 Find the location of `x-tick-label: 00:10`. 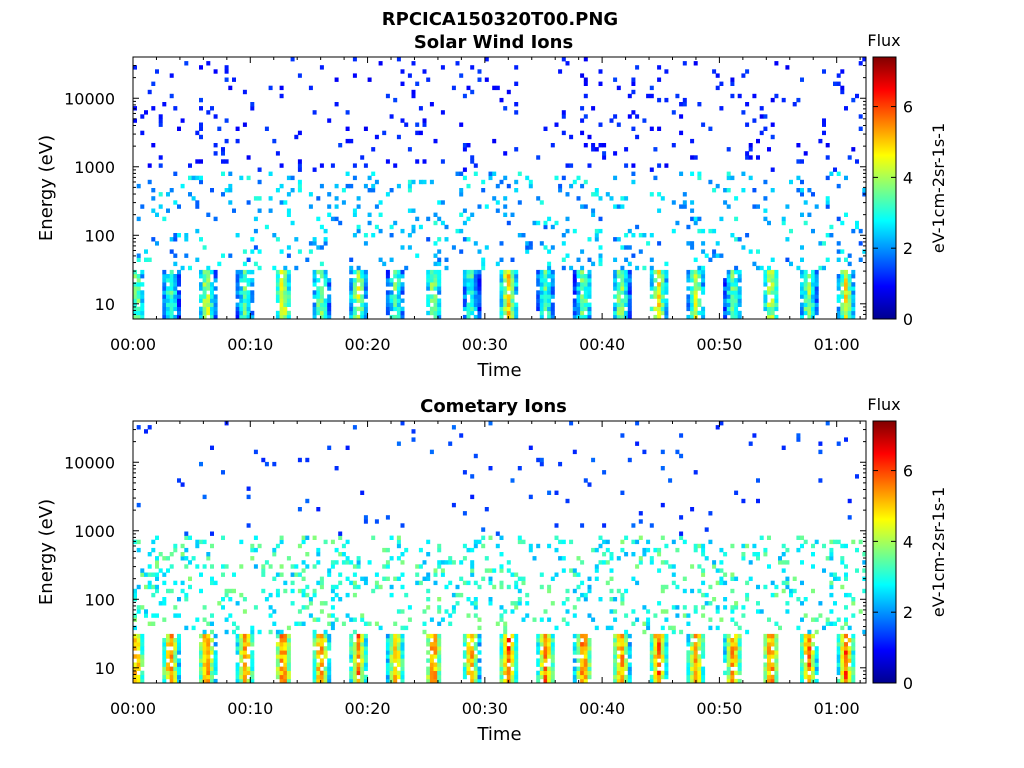

x-tick-label: 00:10 is located at coordinates (250, 344).